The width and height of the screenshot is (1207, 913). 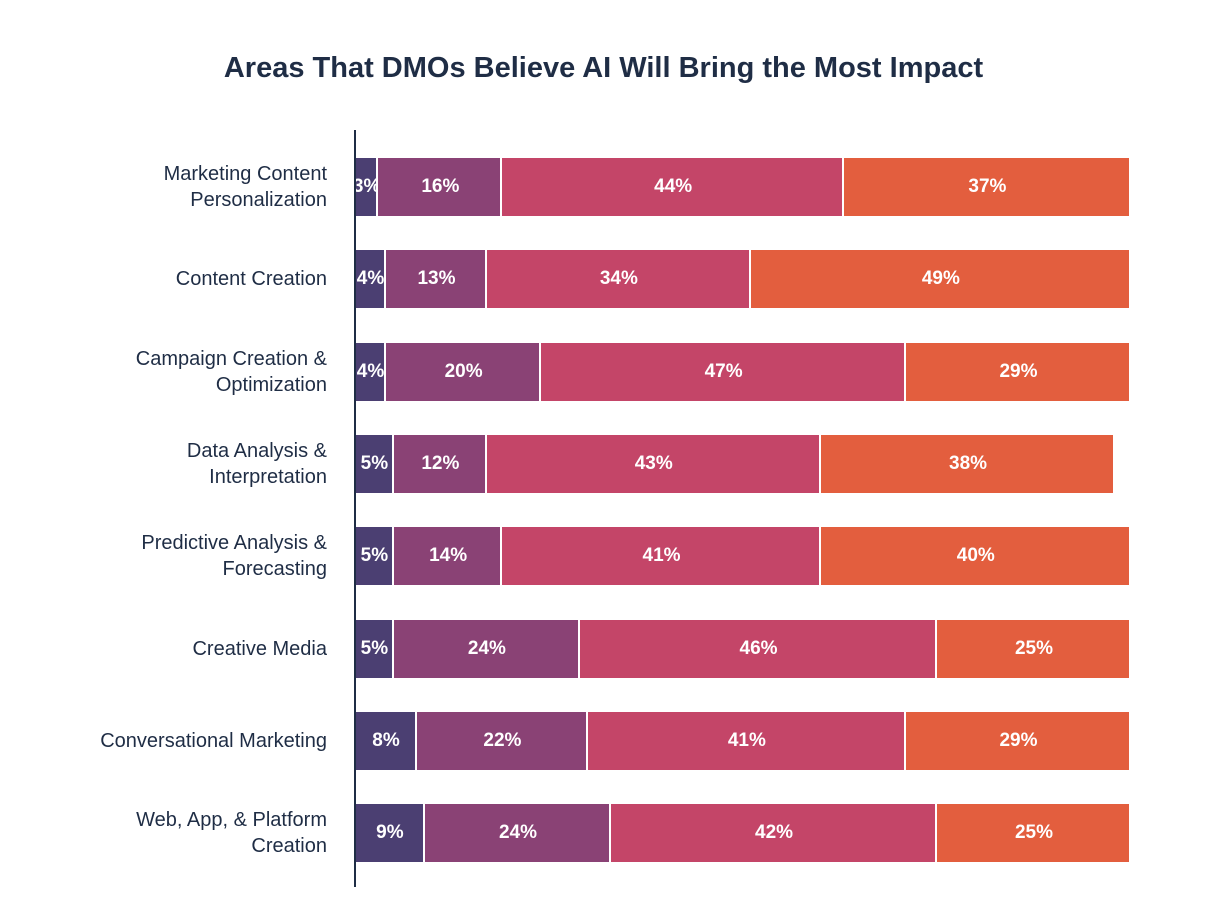 I want to click on value-label: 46%, so click(x=758, y=648).